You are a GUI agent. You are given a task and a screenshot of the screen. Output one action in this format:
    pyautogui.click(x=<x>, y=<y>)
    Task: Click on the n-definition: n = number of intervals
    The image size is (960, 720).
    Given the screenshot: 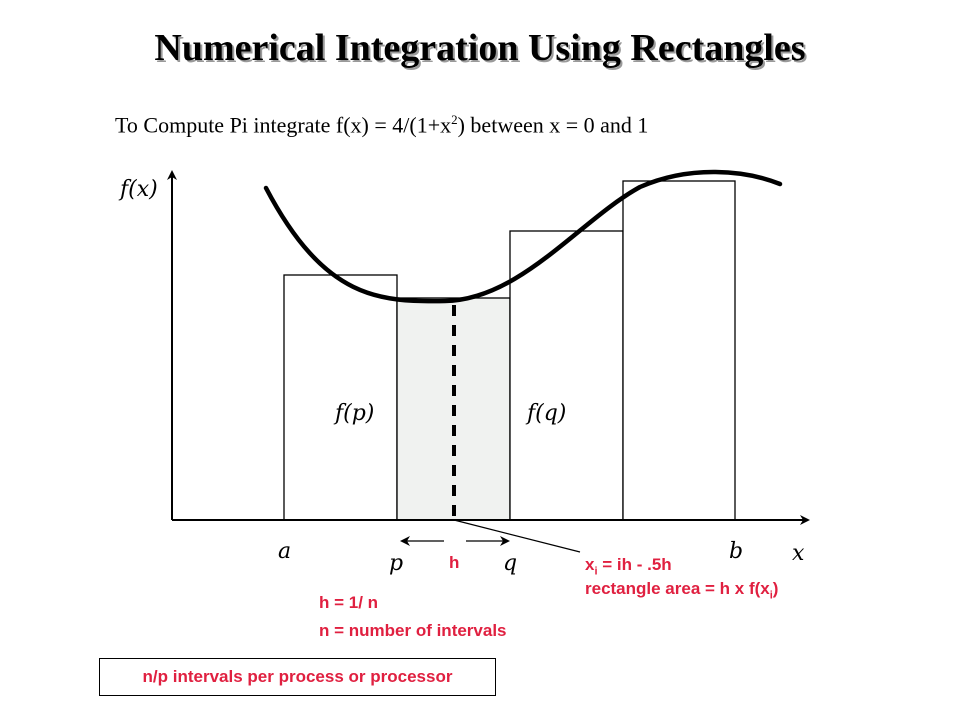 What is the action you would take?
    pyautogui.click(x=413, y=630)
    